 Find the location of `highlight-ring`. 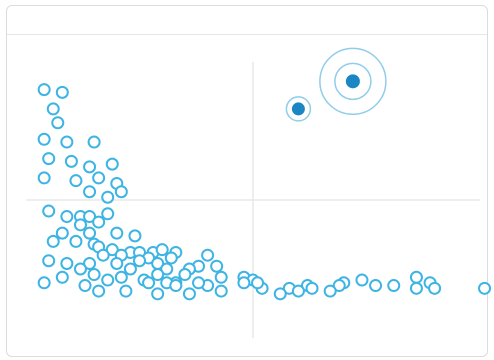

highlight-ring is located at coordinates (298, 109).